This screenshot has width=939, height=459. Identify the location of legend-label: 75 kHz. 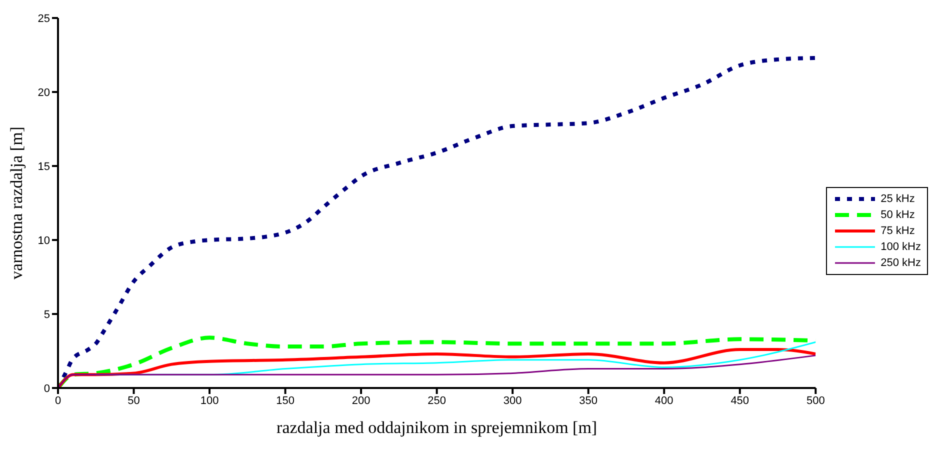
(897, 231).